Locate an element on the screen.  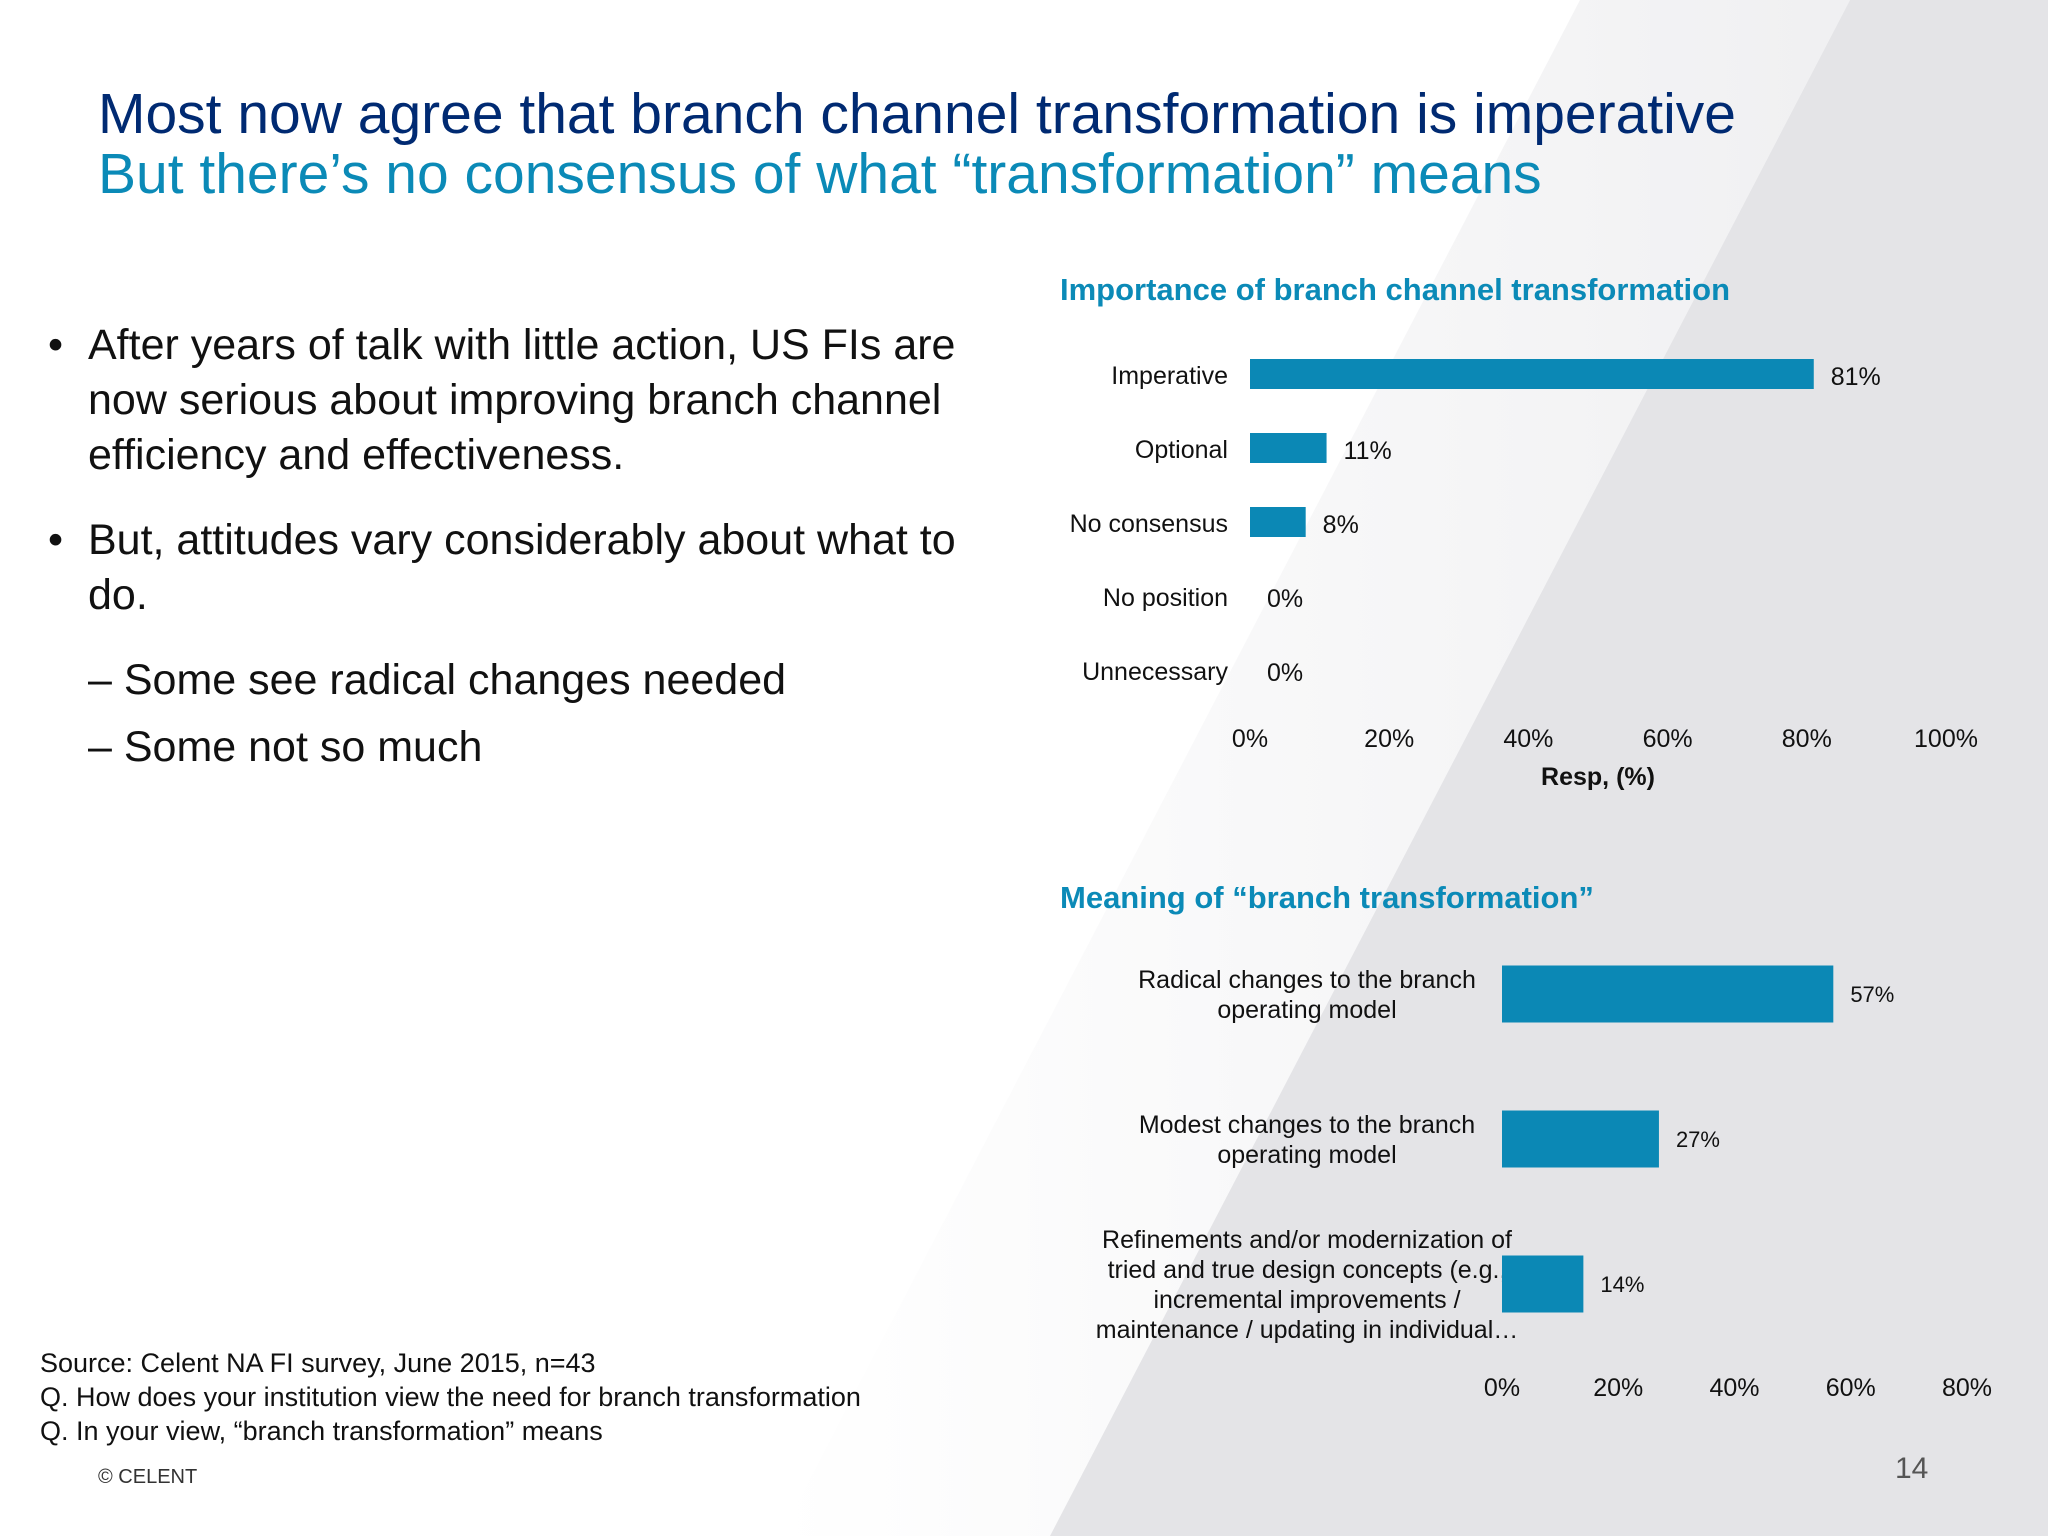
page-number: 14 is located at coordinates (1912, 1468).